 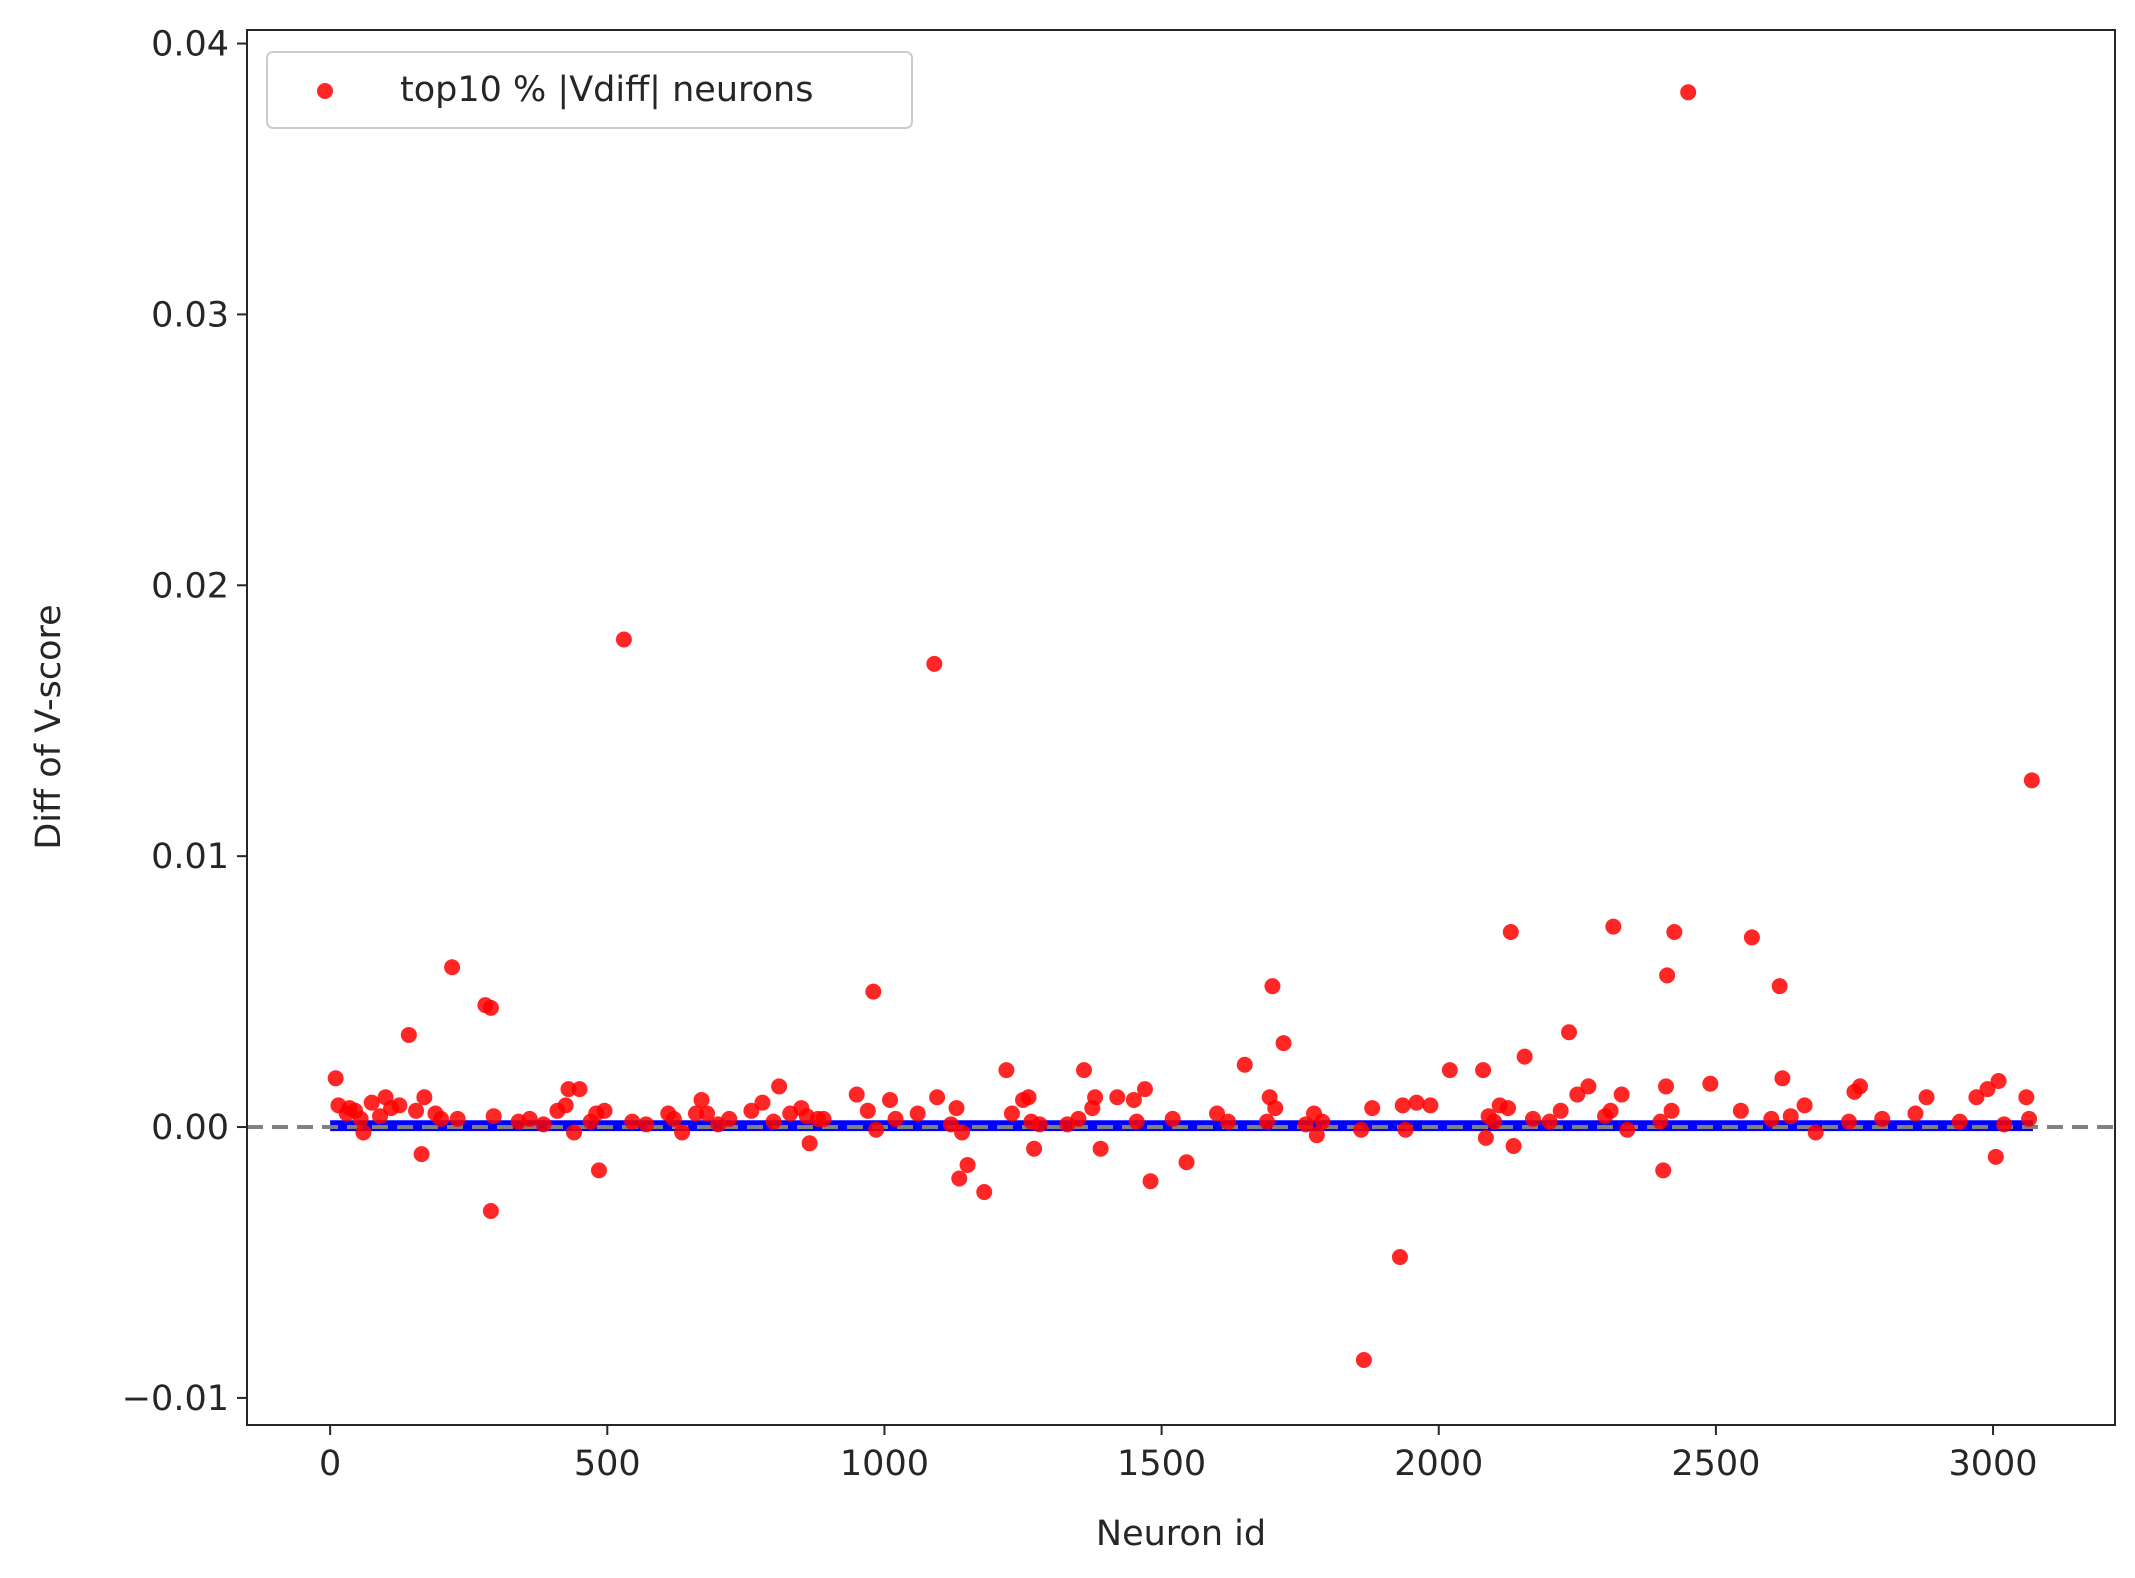 What do you see at coordinates (190, 857) in the screenshot?
I see `y-tick-label: 0.01` at bounding box center [190, 857].